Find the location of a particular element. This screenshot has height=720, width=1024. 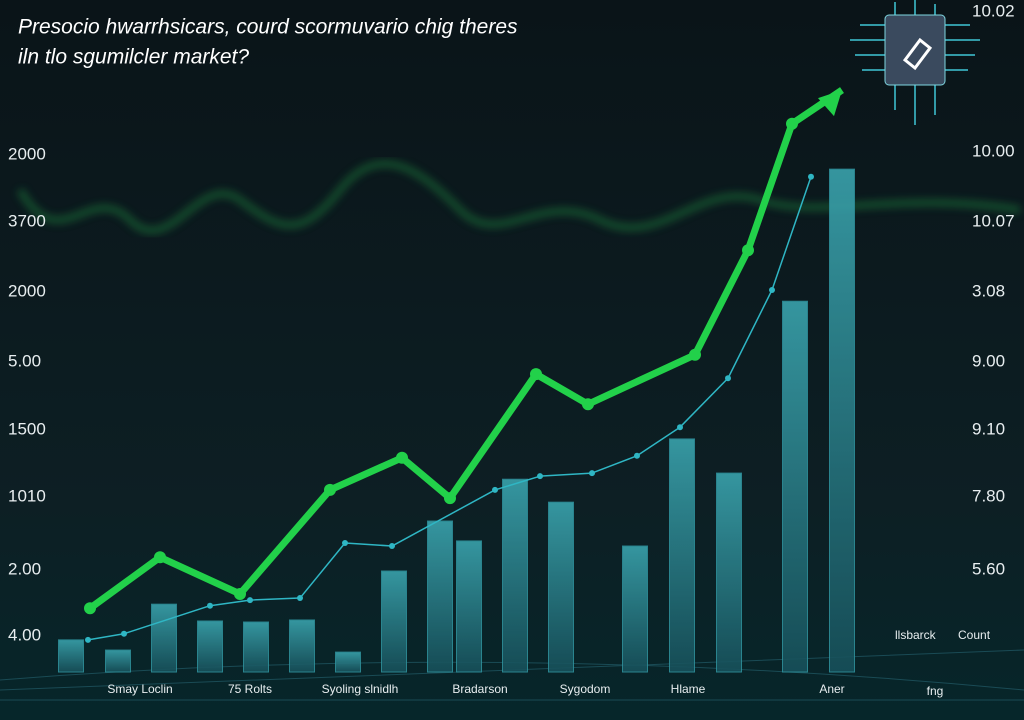

y2-axis-label: 7.80 is located at coordinates (988, 495).